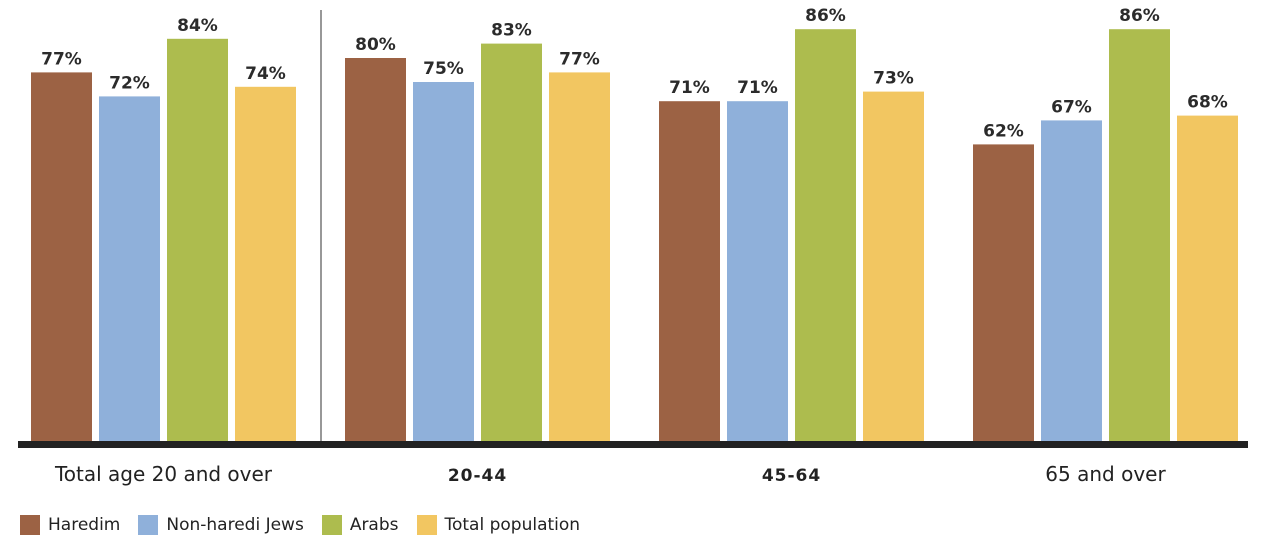  Describe the element at coordinates (61, 59) in the screenshot. I see `value-label-haredim-total-age-20-and-over: 77%` at that location.